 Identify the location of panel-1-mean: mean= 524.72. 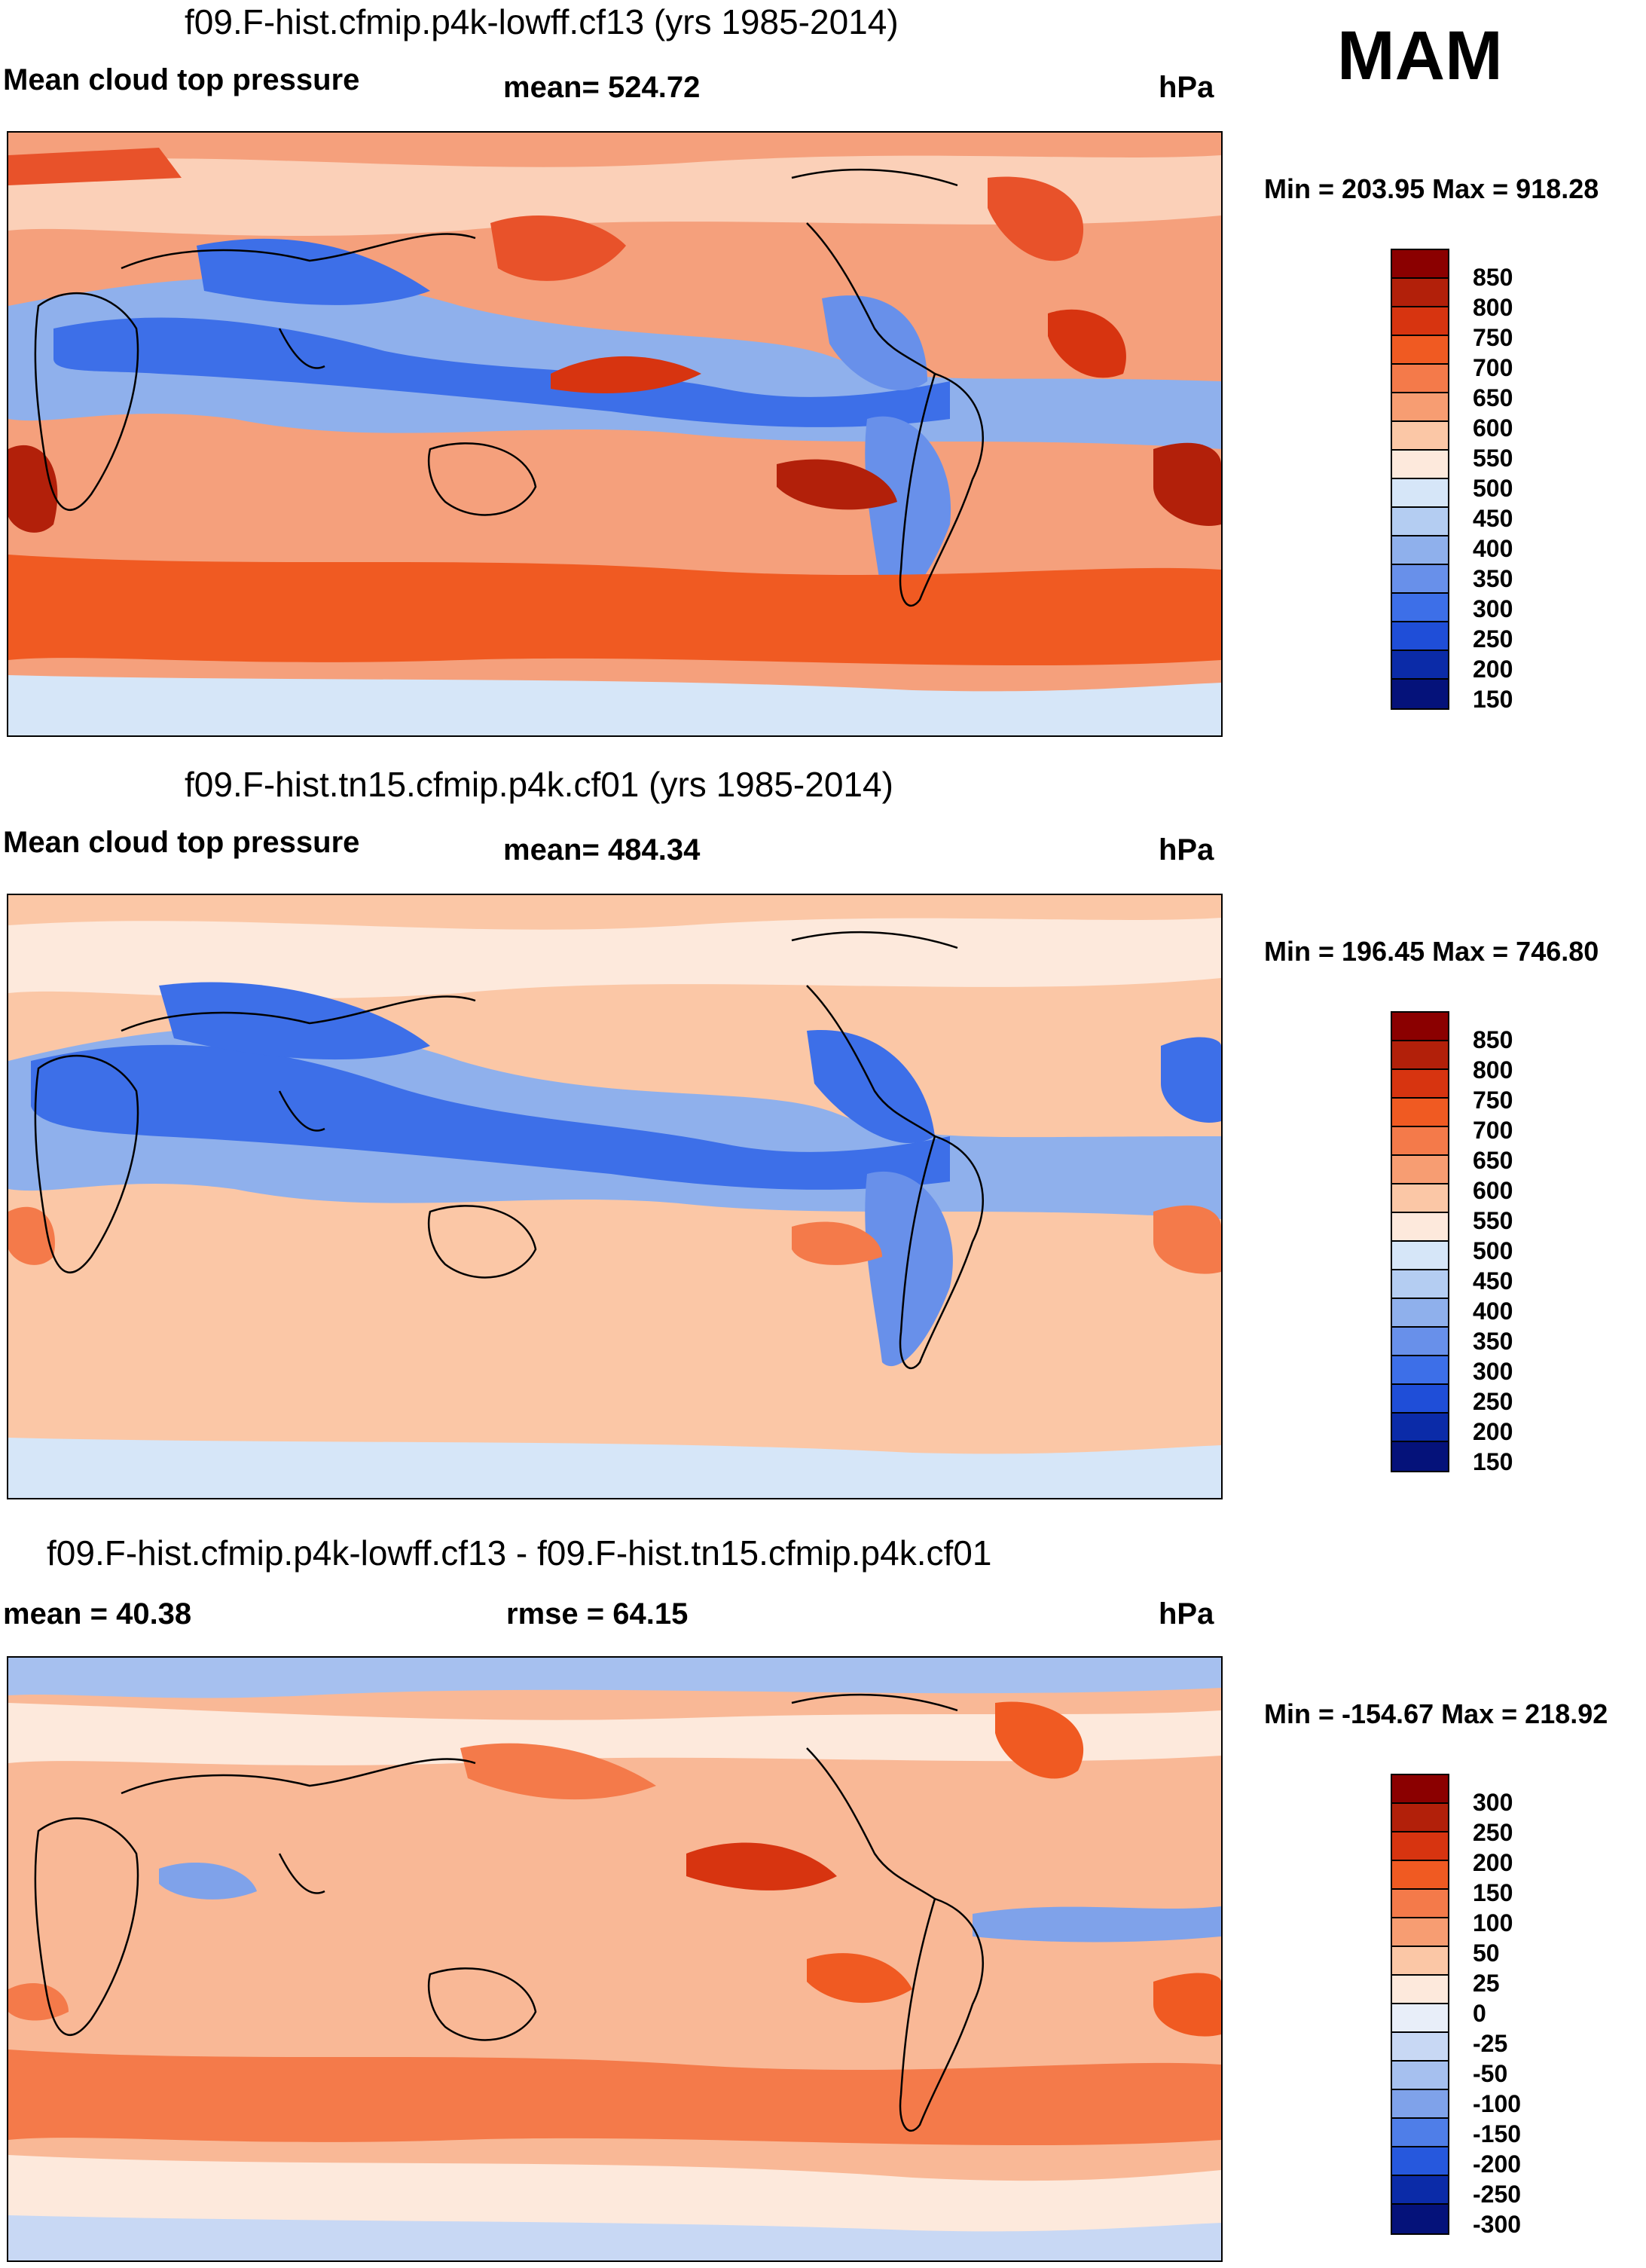
(602, 87).